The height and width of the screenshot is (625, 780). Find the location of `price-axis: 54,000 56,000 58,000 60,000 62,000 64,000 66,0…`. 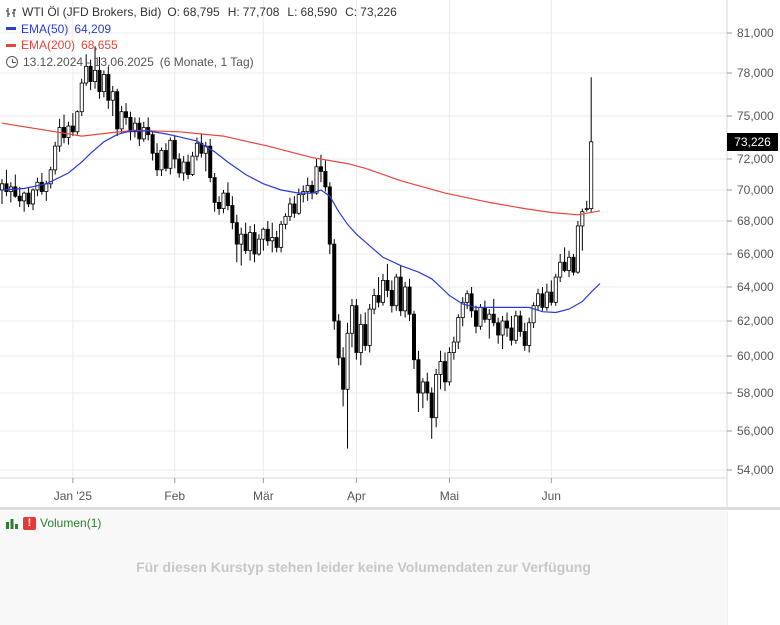

price-axis: 54,000 56,000 58,000 60,000 62,000 64,000 66,0… is located at coordinates (750, 251).